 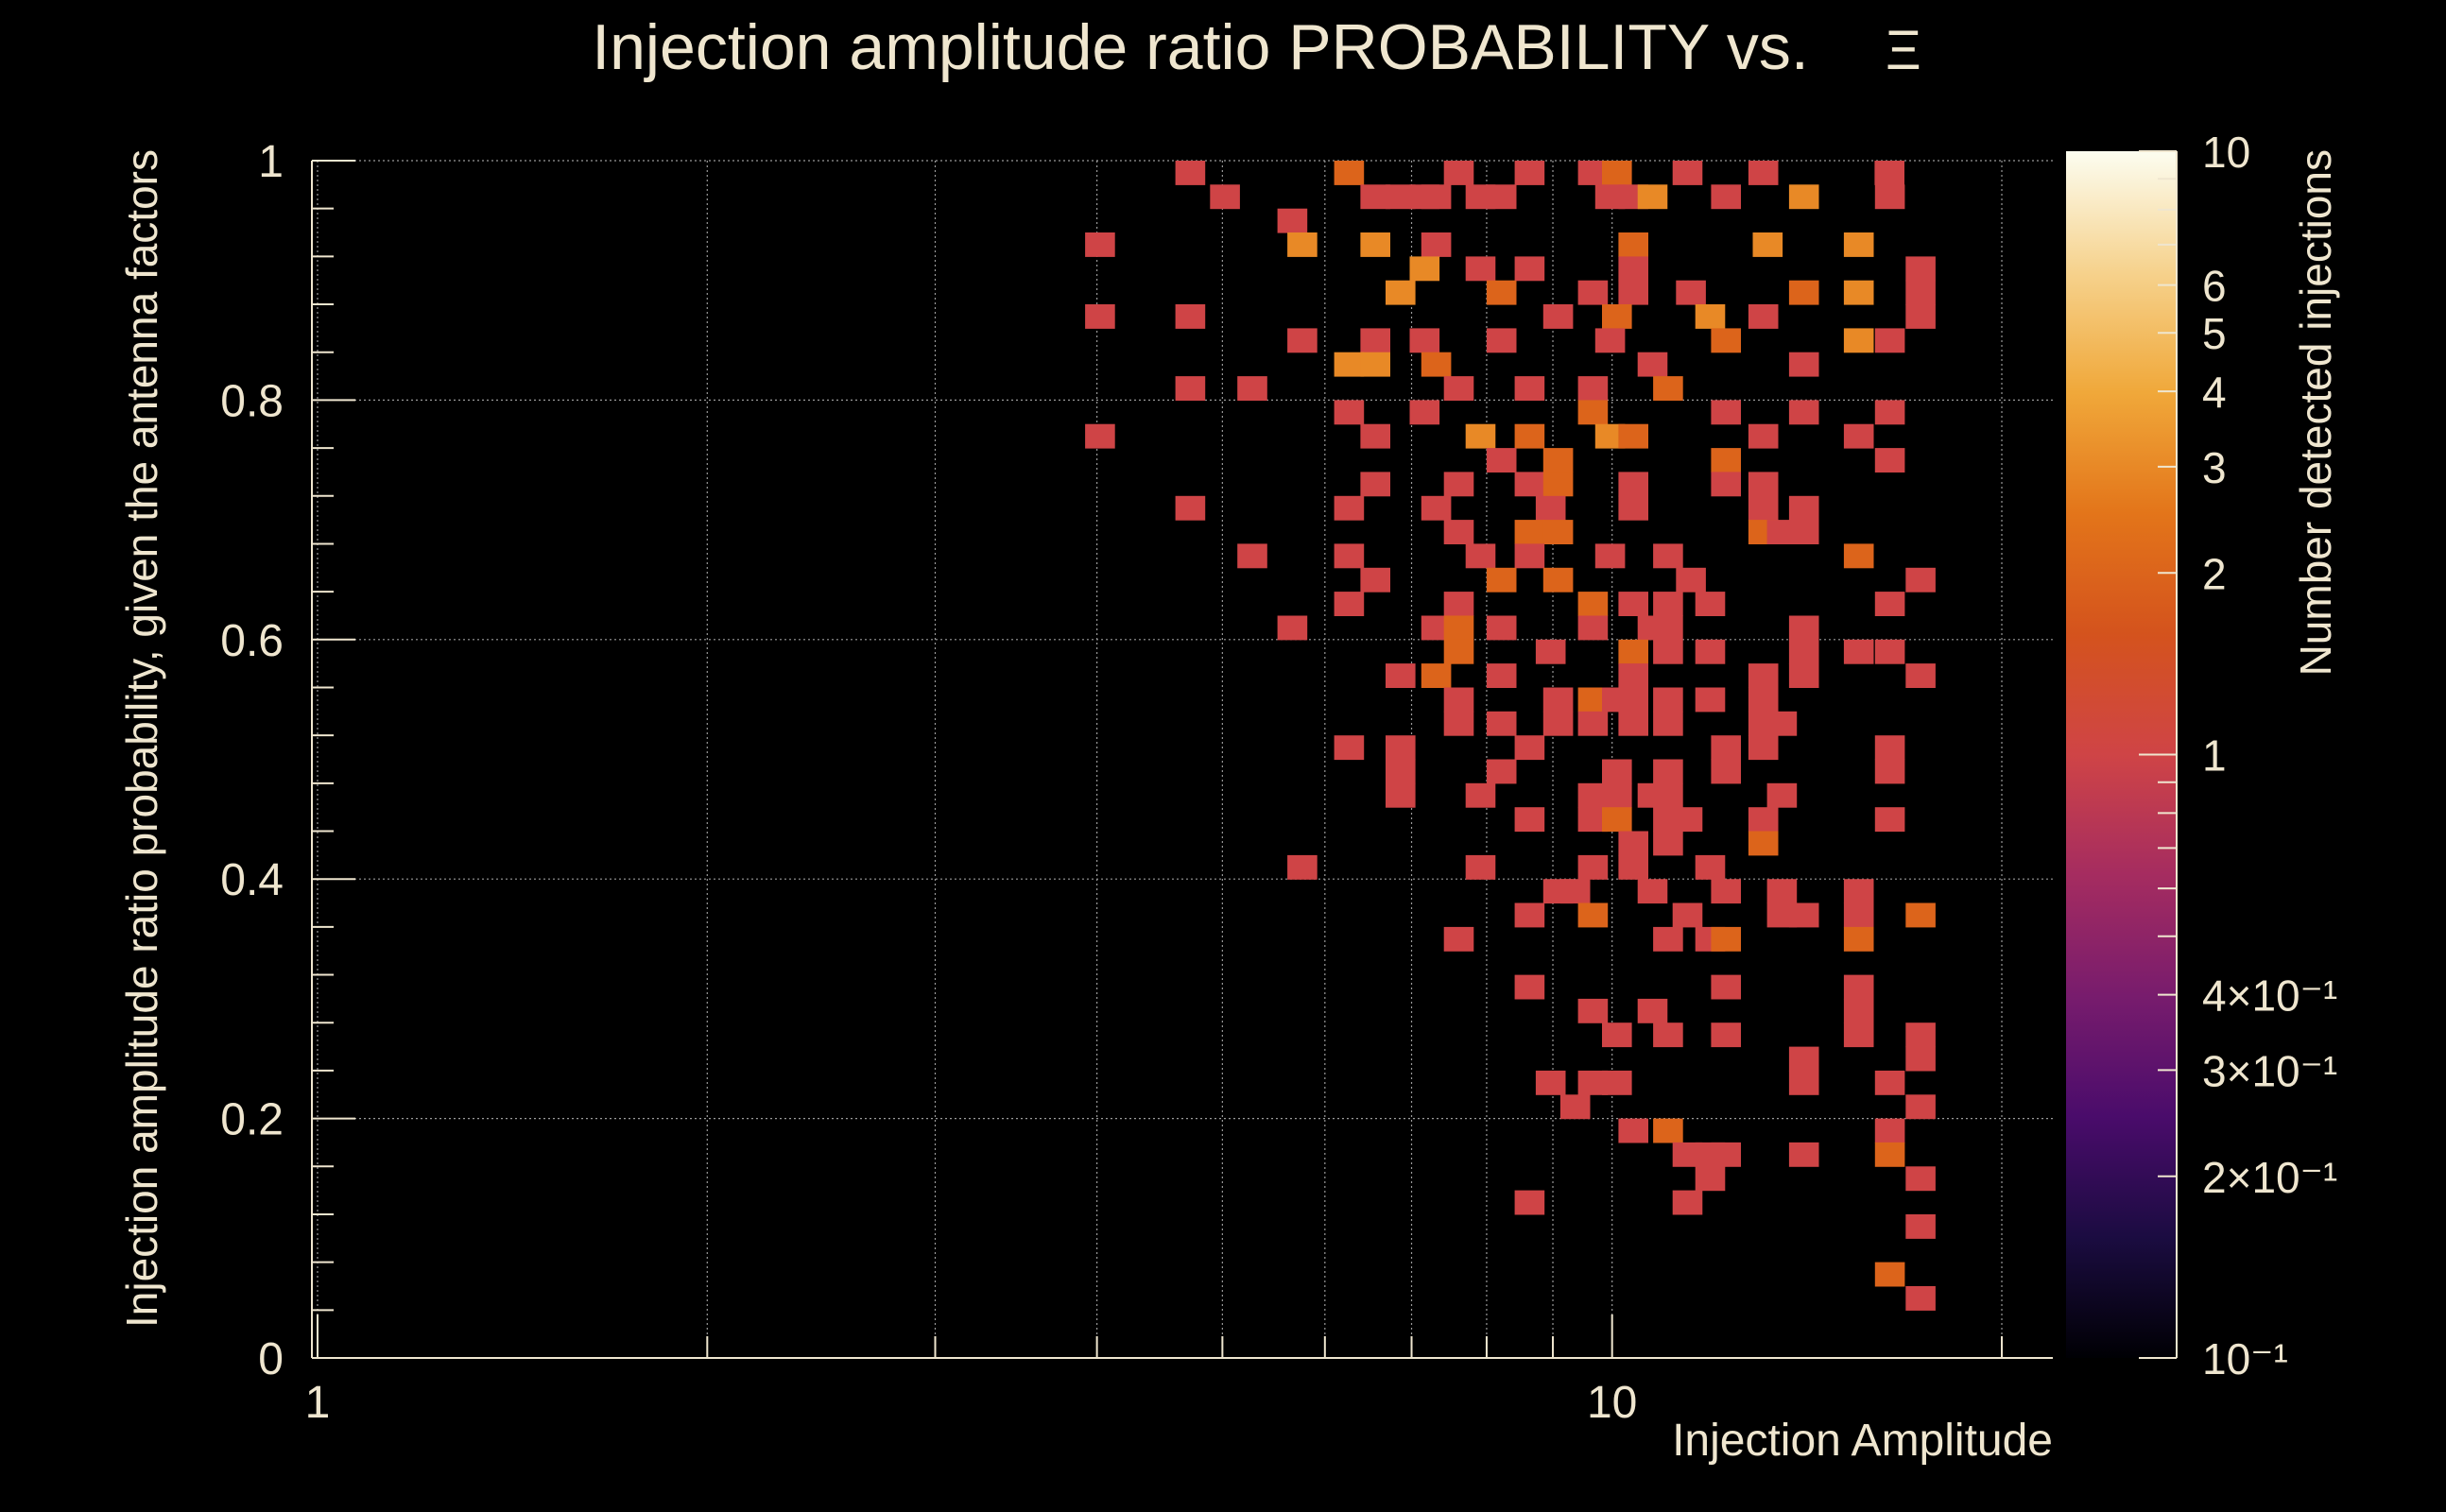 What do you see at coordinates (2245, 1358) in the screenshot?
I see `z-tick-label: 10⁻¹` at bounding box center [2245, 1358].